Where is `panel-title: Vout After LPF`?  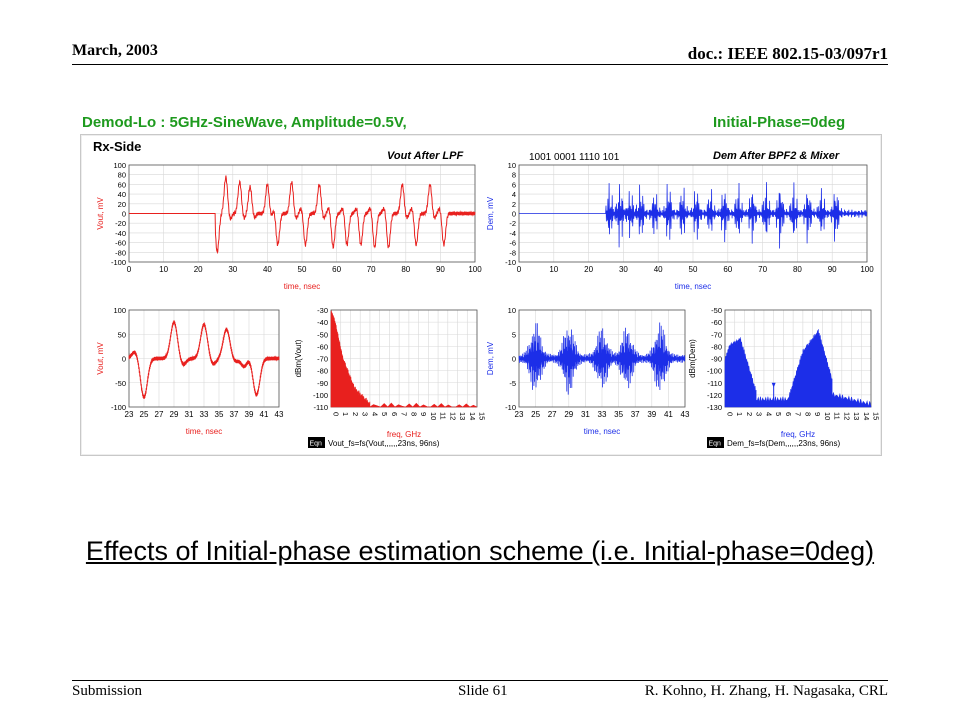 panel-title: Vout After LPF is located at coordinates (425, 156).